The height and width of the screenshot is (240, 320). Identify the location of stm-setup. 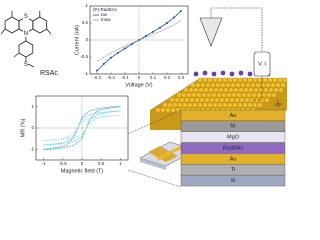
(240, 57).